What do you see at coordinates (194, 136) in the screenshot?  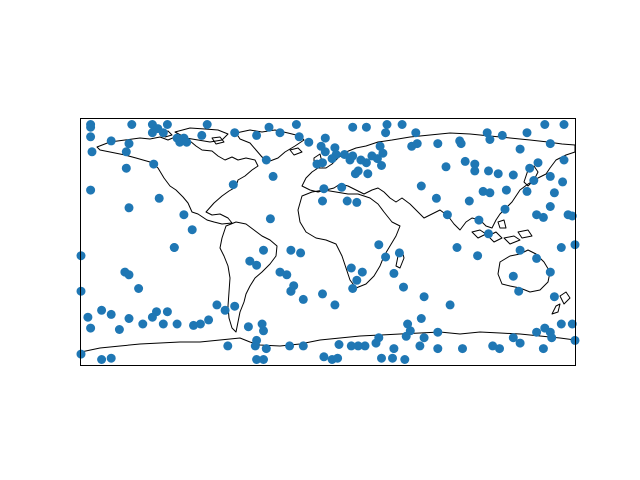 I see `arctic-islands-coastline` at bounding box center [194, 136].